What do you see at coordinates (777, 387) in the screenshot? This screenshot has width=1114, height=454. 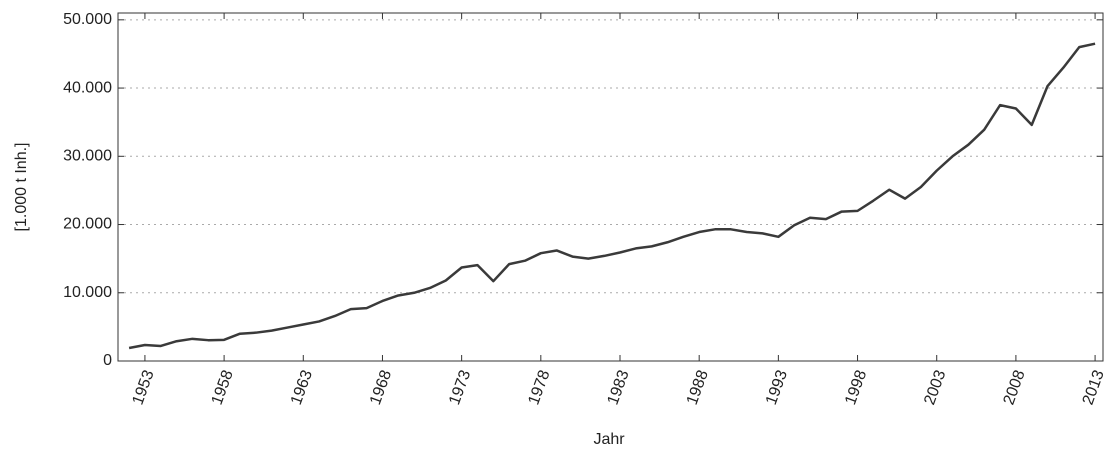 I see `x-tick-label: 1993` at bounding box center [777, 387].